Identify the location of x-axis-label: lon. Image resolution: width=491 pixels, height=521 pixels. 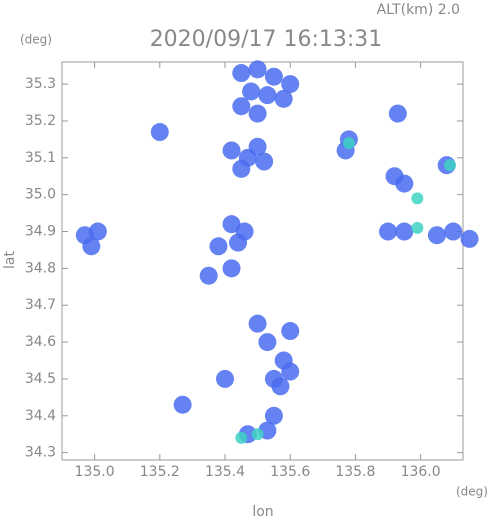
(262, 512).